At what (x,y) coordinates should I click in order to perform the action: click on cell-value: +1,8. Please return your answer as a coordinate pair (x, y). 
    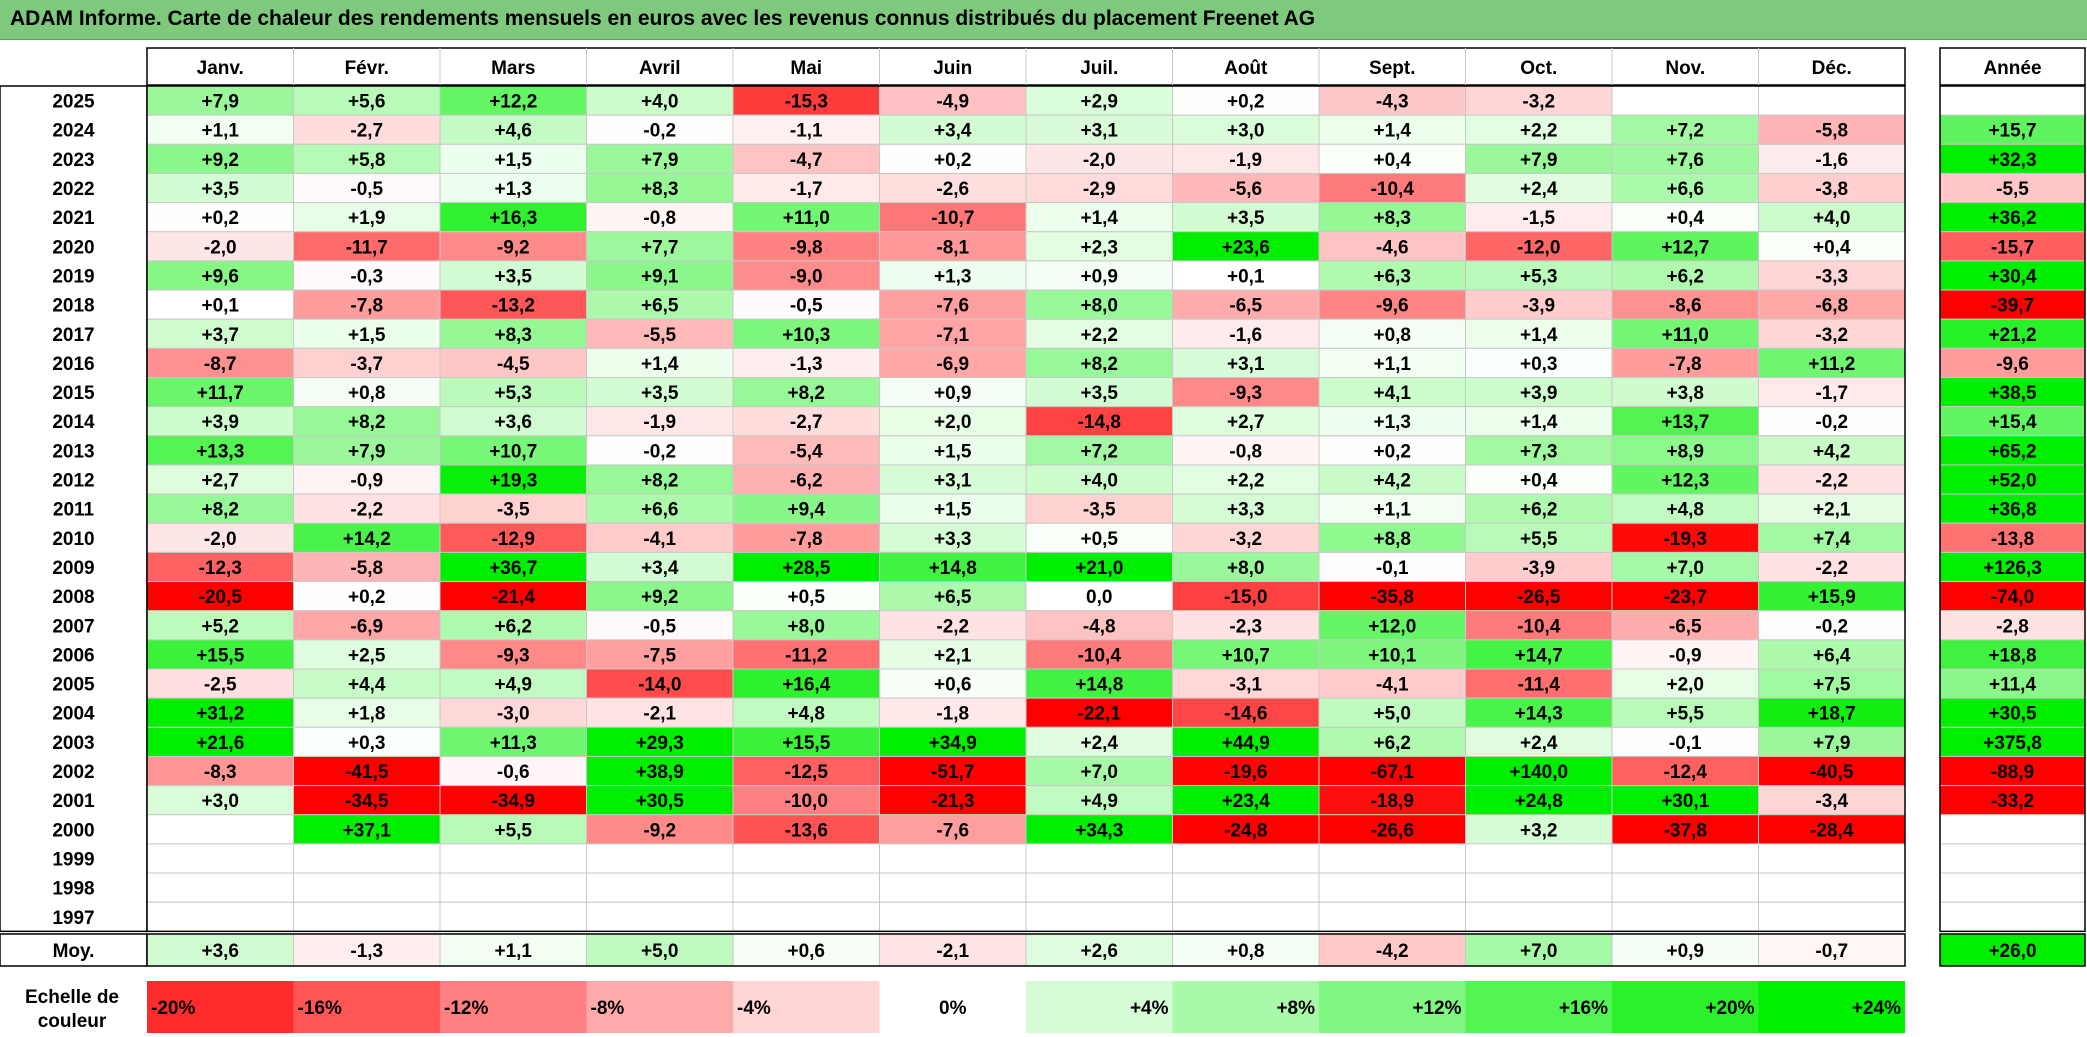
    Looking at the image, I should click on (367, 714).